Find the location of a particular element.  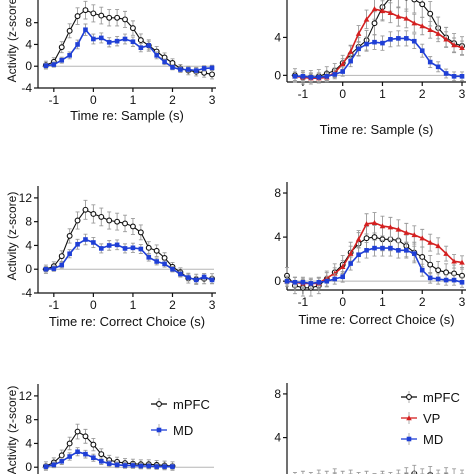

x-tick-label: 0 is located at coordinates (342, 94).